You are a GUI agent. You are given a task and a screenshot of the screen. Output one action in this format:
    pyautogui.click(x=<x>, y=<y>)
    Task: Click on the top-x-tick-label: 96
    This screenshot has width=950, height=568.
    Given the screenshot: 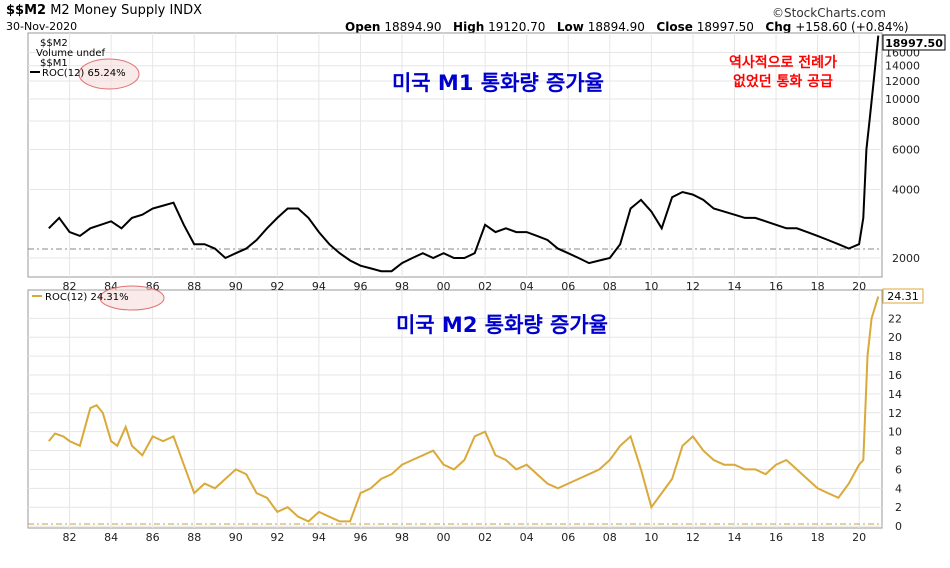 What is the action you would take?
    pyautogui.click(x=360, y=286)
    